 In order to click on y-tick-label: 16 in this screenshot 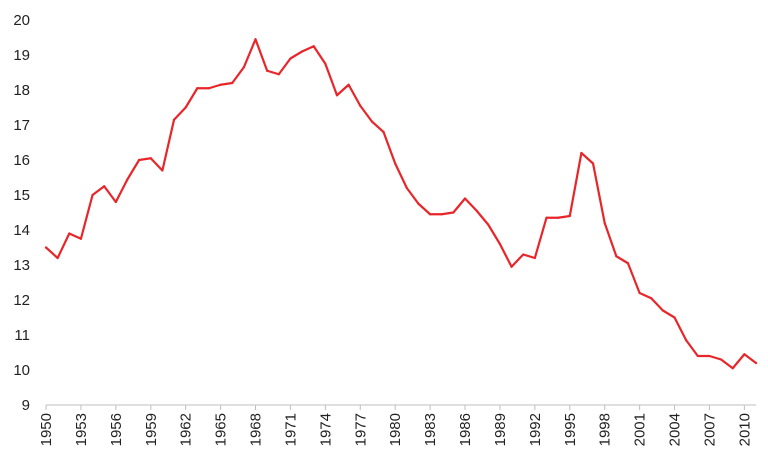, I will do `click(21, 160)`.